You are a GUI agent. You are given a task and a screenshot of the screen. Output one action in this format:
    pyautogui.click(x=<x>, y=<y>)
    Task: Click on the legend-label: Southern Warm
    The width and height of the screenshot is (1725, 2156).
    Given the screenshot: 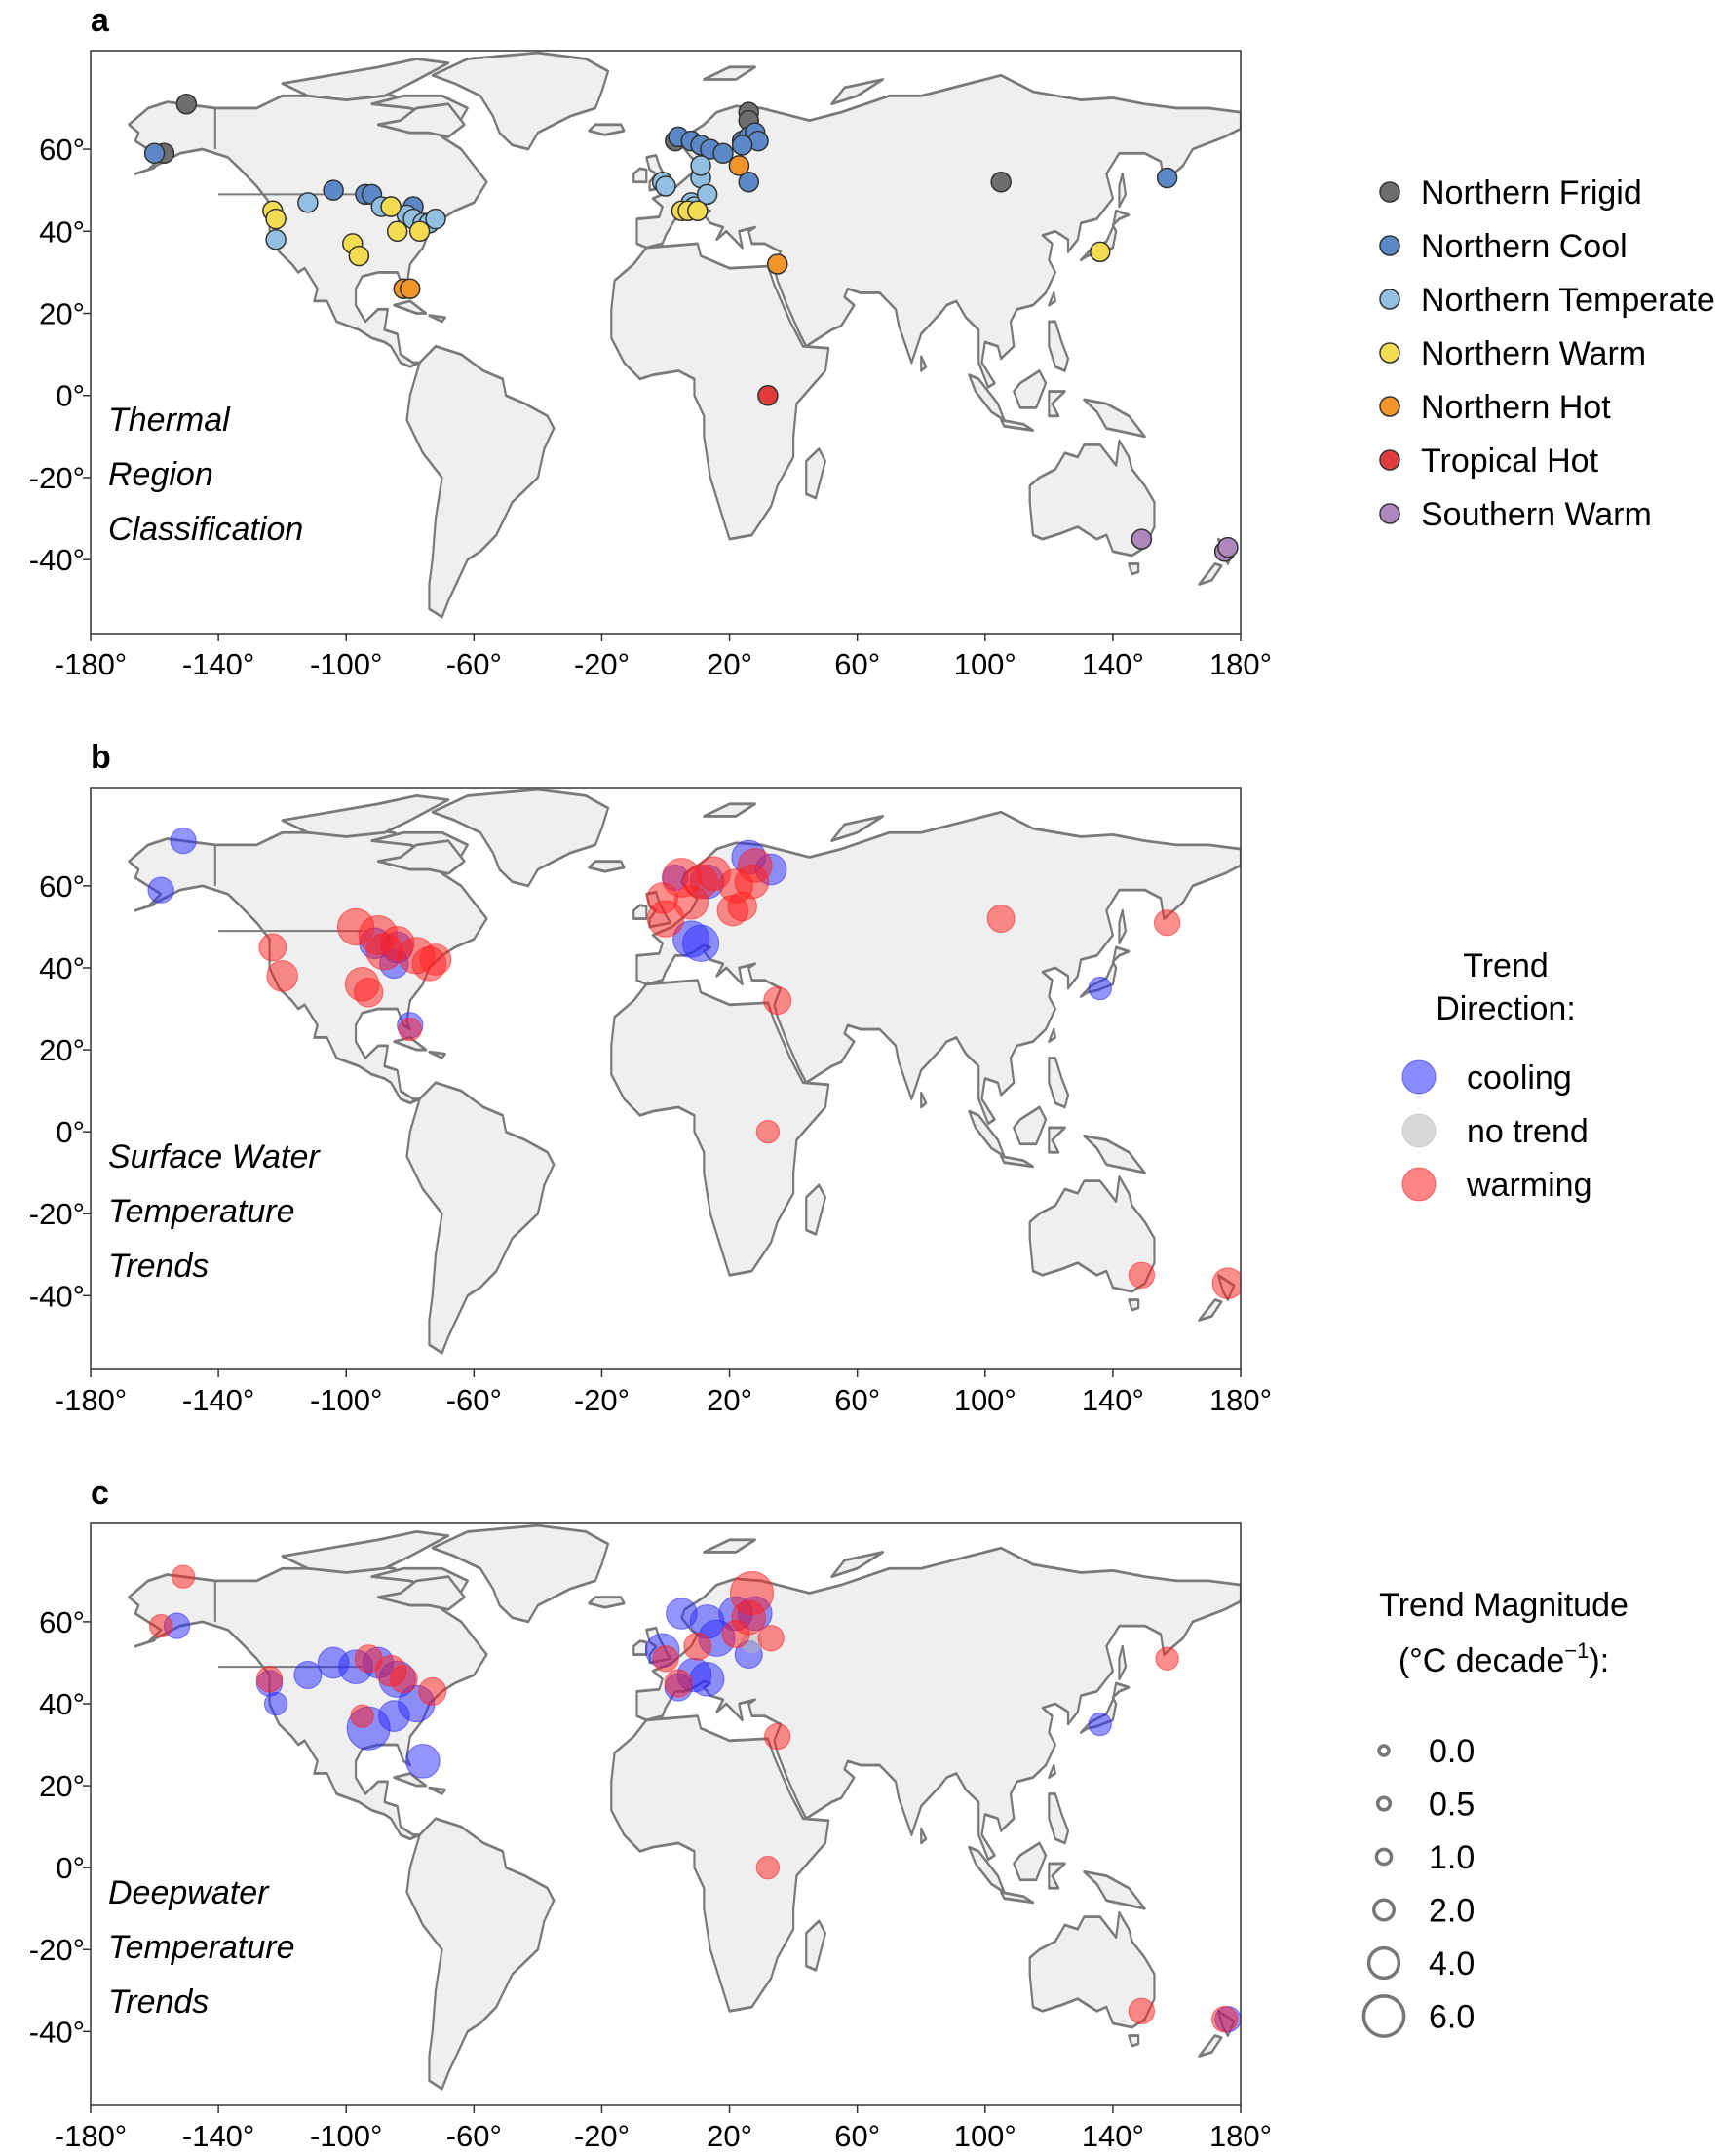 What is the action you would take?
    pyautogui.click(x=1536, y=514)
    